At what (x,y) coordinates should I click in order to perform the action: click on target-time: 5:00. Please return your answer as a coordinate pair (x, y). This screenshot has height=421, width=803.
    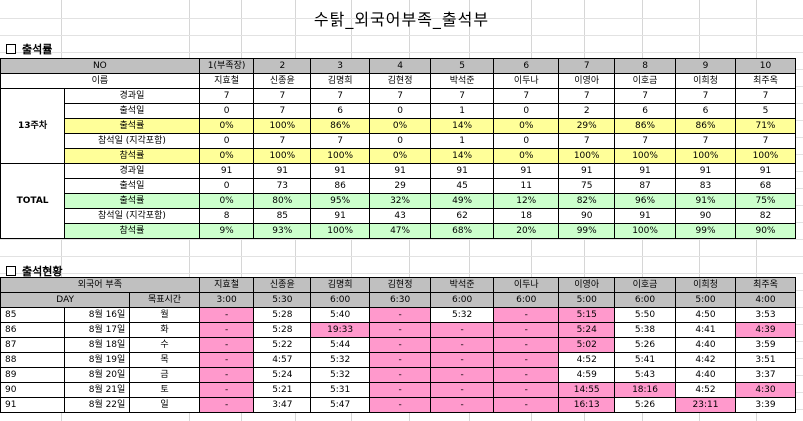
    Looking at the image, I should click on (705, 300).